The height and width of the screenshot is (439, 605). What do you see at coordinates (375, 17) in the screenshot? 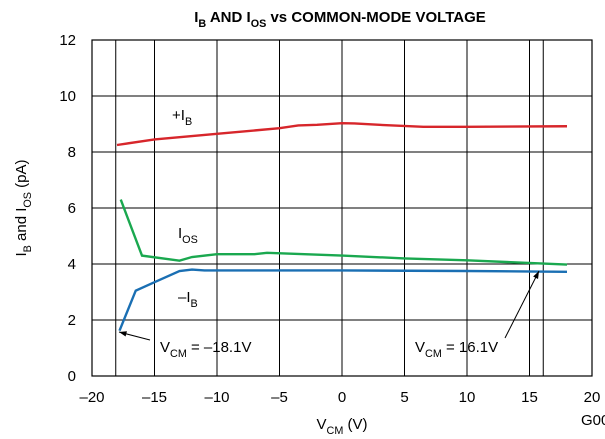
I see `chart-title-run: vs COMMON-MODE VOLTAGE` at bounding box center [375, 17].